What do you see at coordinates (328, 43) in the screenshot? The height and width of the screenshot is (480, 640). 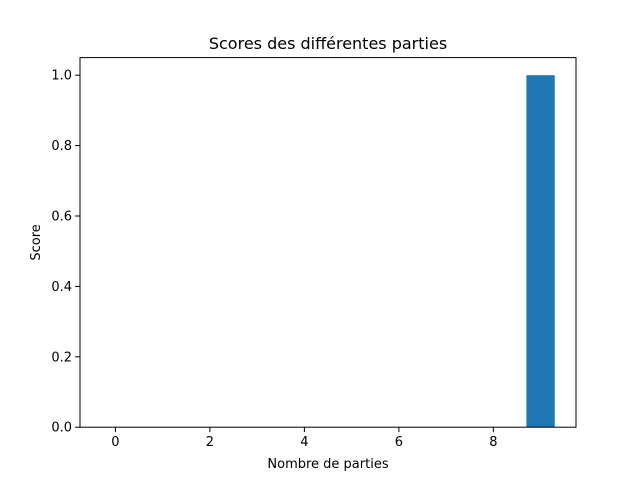 I see `chart-title: Scores des différentes parties` at bounding box center [328, 43].